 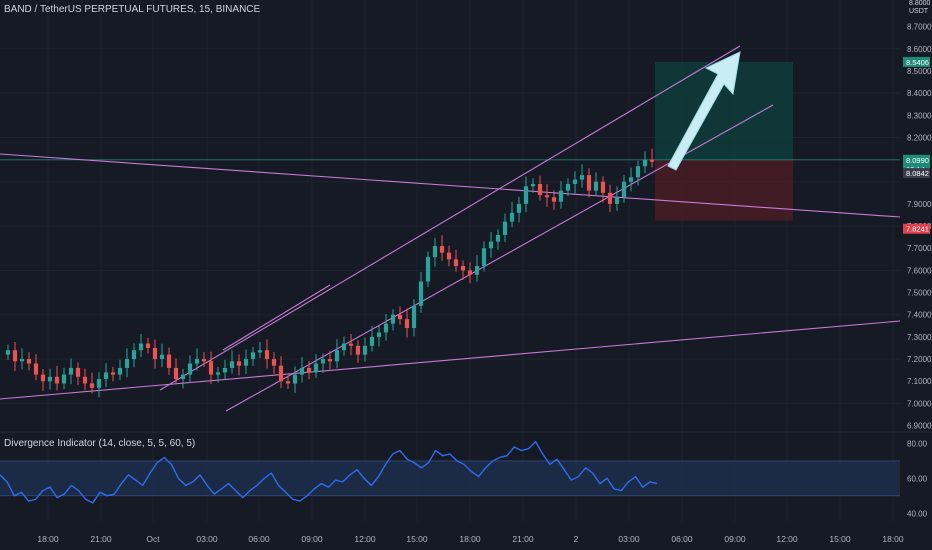 What do you see at coordinates (523, 539) in the screenshot?
I see `time-tick-label: 21:00` at bounding box center [523, 539].